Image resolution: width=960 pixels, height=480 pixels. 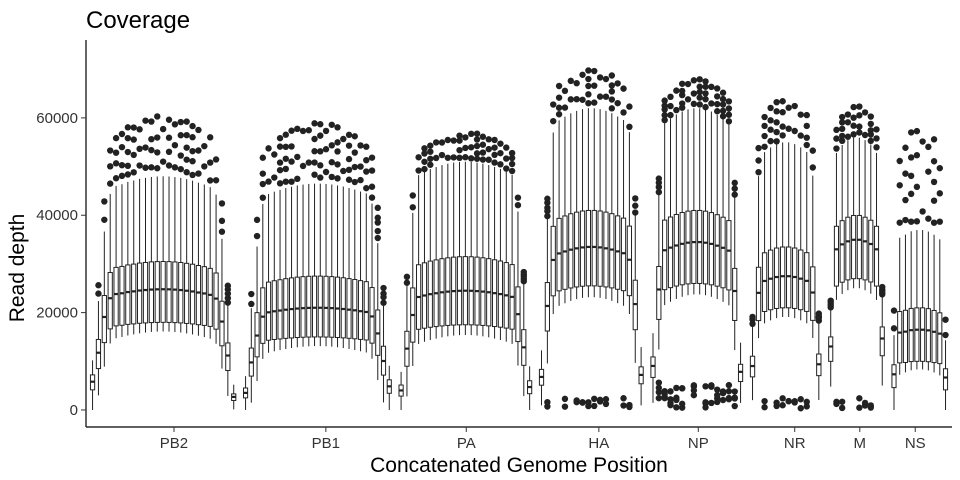 What do you see at coordinates (57, 215) in the screenshot?
I see `y-tick-label: 40000` at bounding box center [57, 215].